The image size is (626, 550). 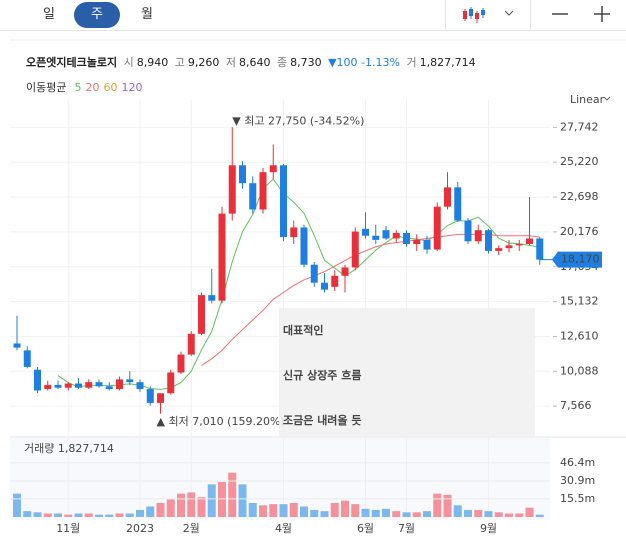 What do you see at coordinates (97, 15) in the screenshot?
I see `tab: 주` at bounding box center [97, 15].